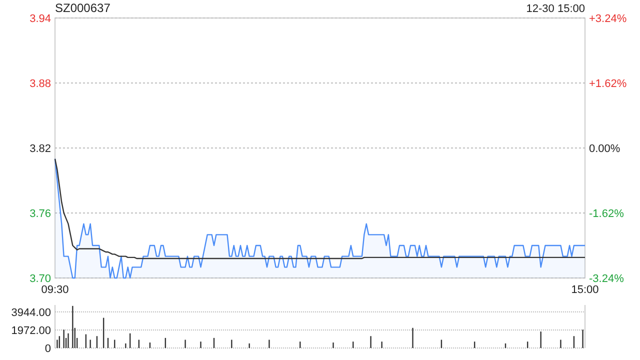  I want to click on chart-title: SZ000637, so click(83, 8).